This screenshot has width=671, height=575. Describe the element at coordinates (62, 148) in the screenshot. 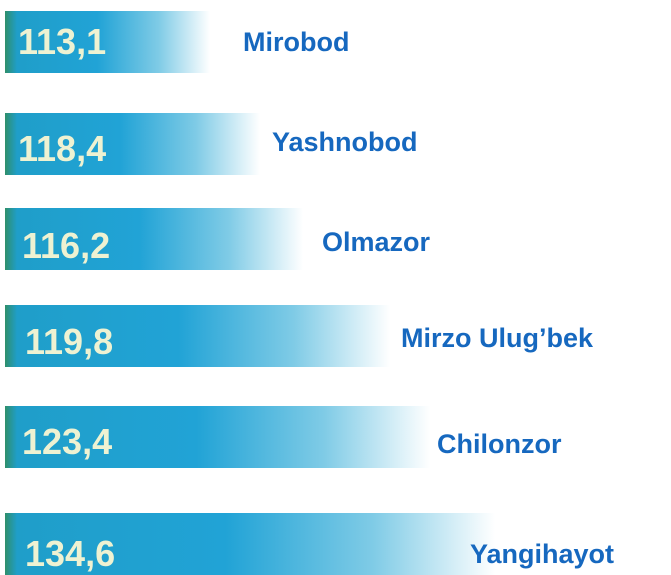

I see `value-label: 118,4` at that location.